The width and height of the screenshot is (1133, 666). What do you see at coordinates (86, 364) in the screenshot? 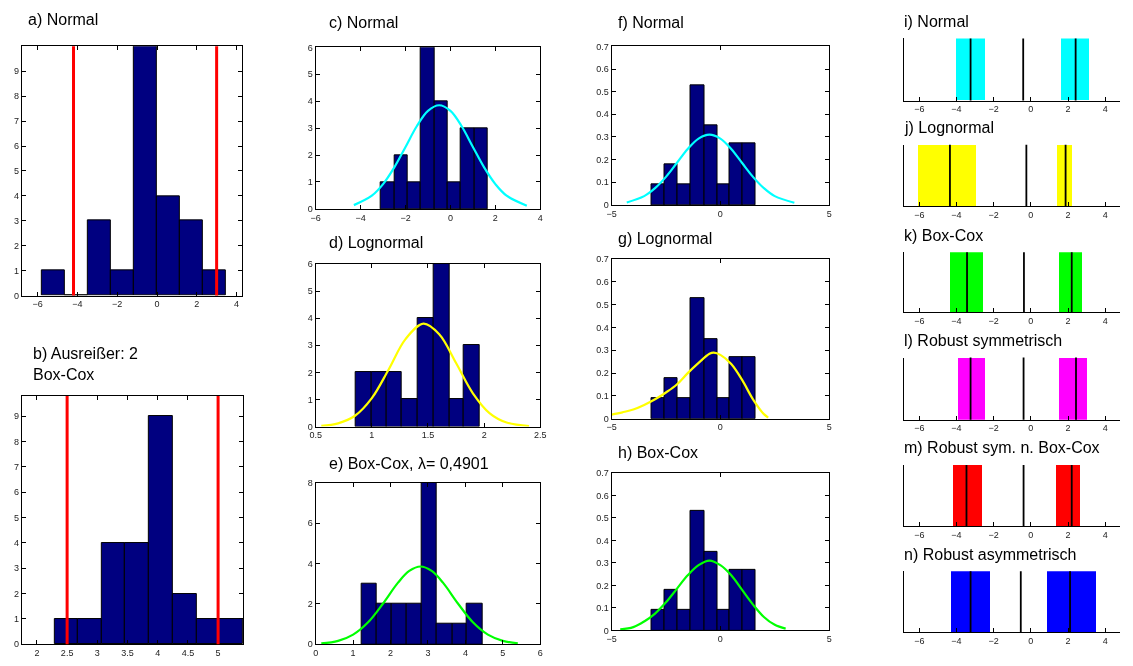
I see `chart-title: b) Ausreißer: 2 Box-Cox` at bounding box center [86, 364].